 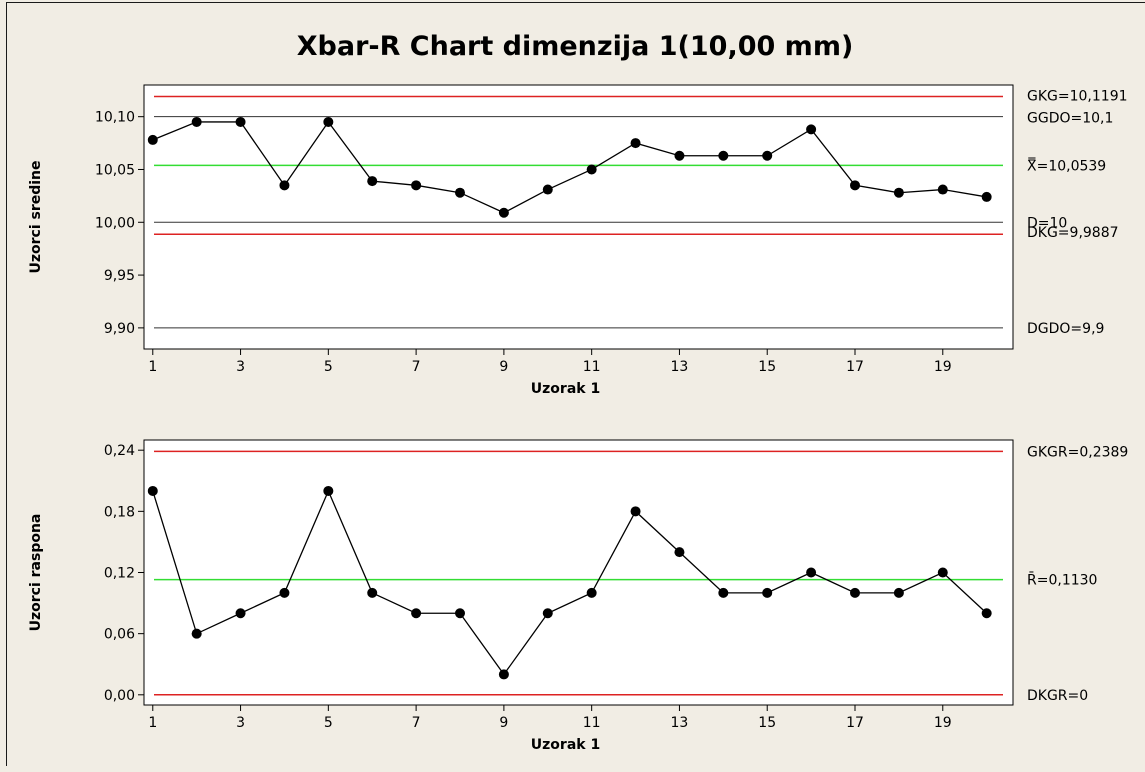 I want to click on y-axis-label: Uzorci sredine, so click(x=36, y=216).